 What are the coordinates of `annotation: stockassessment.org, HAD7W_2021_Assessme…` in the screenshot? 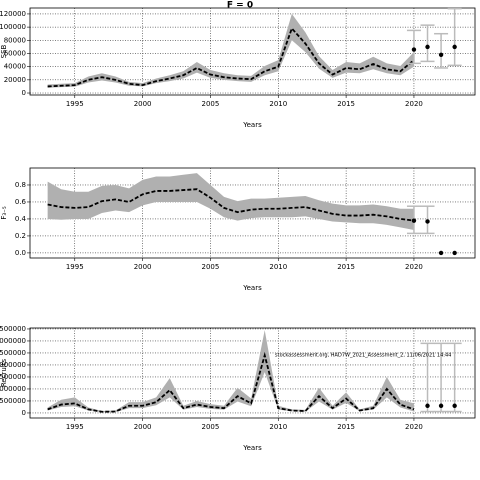 It's located at (363, 356).